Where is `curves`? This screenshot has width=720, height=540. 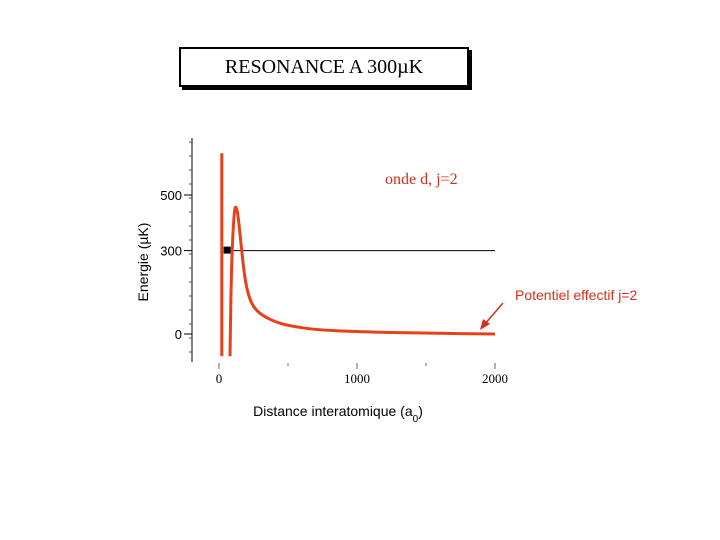 curves is located at coordinates (358, 255).